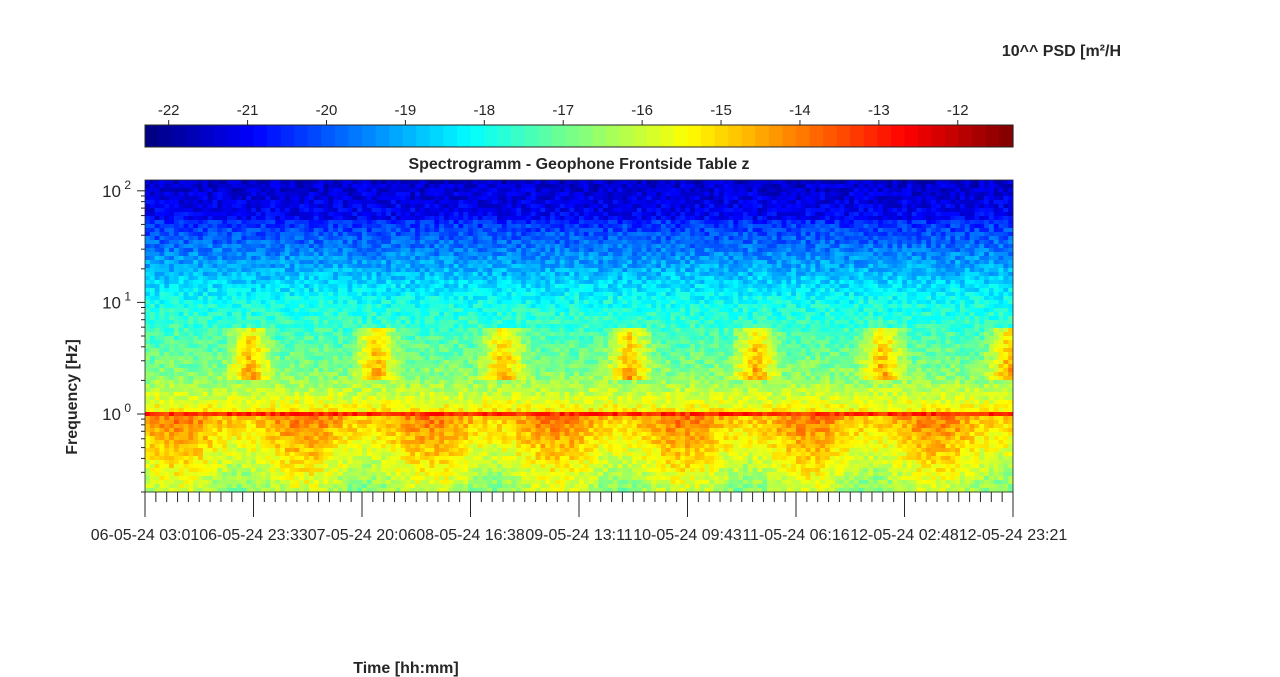 The width and height of the screenshot is (1280, 677). Describe the element at coordinates (879, 110) in the screenshot. I see `colorbar-tick-label: -13` at that location.